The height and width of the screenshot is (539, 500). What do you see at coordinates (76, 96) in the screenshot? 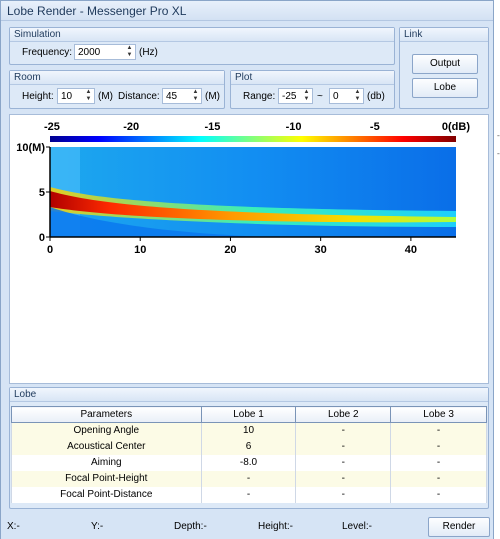
I see `height-spinner: 10 ▲ ▼` at bounding box center [76, 96].